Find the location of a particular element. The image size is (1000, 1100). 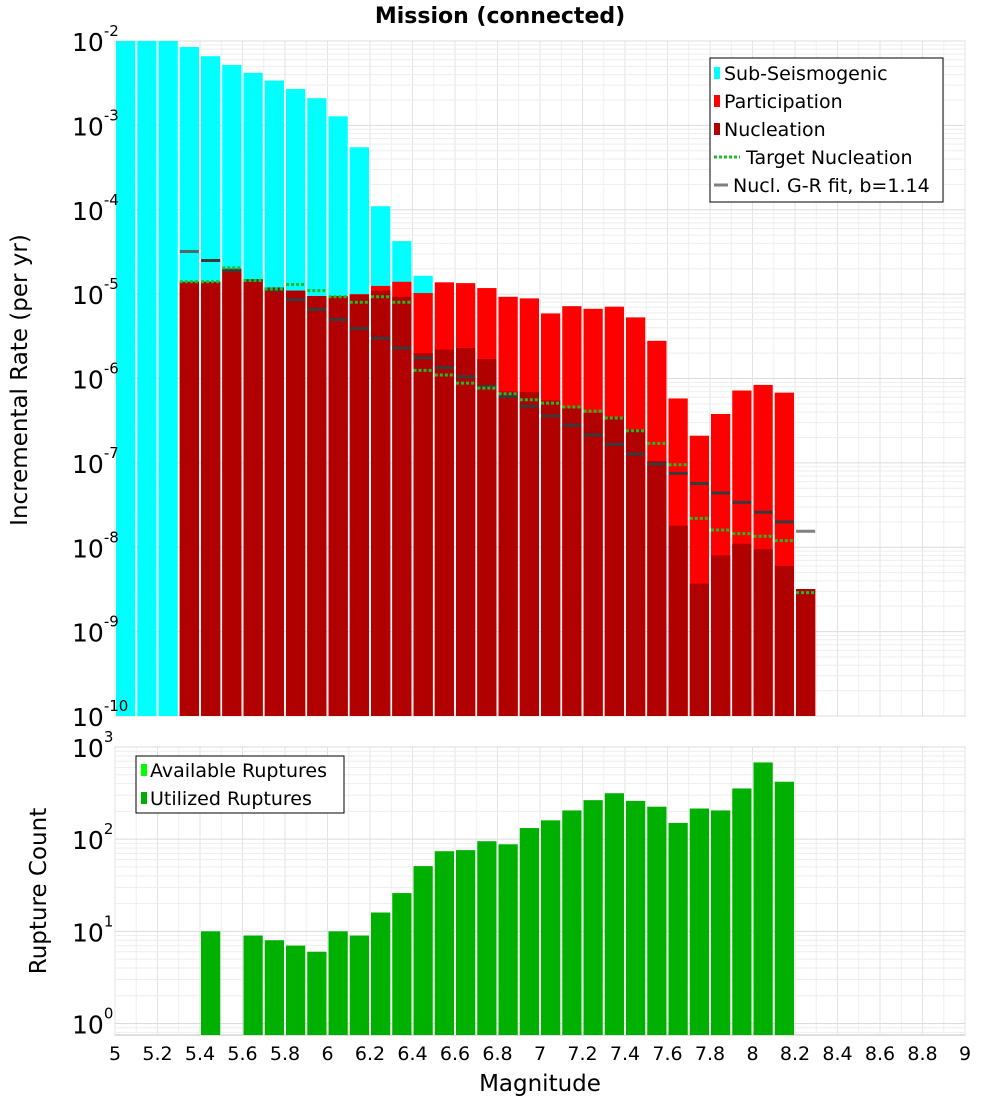

x-tick-label: 7 is located at coordinates (540, 1054).